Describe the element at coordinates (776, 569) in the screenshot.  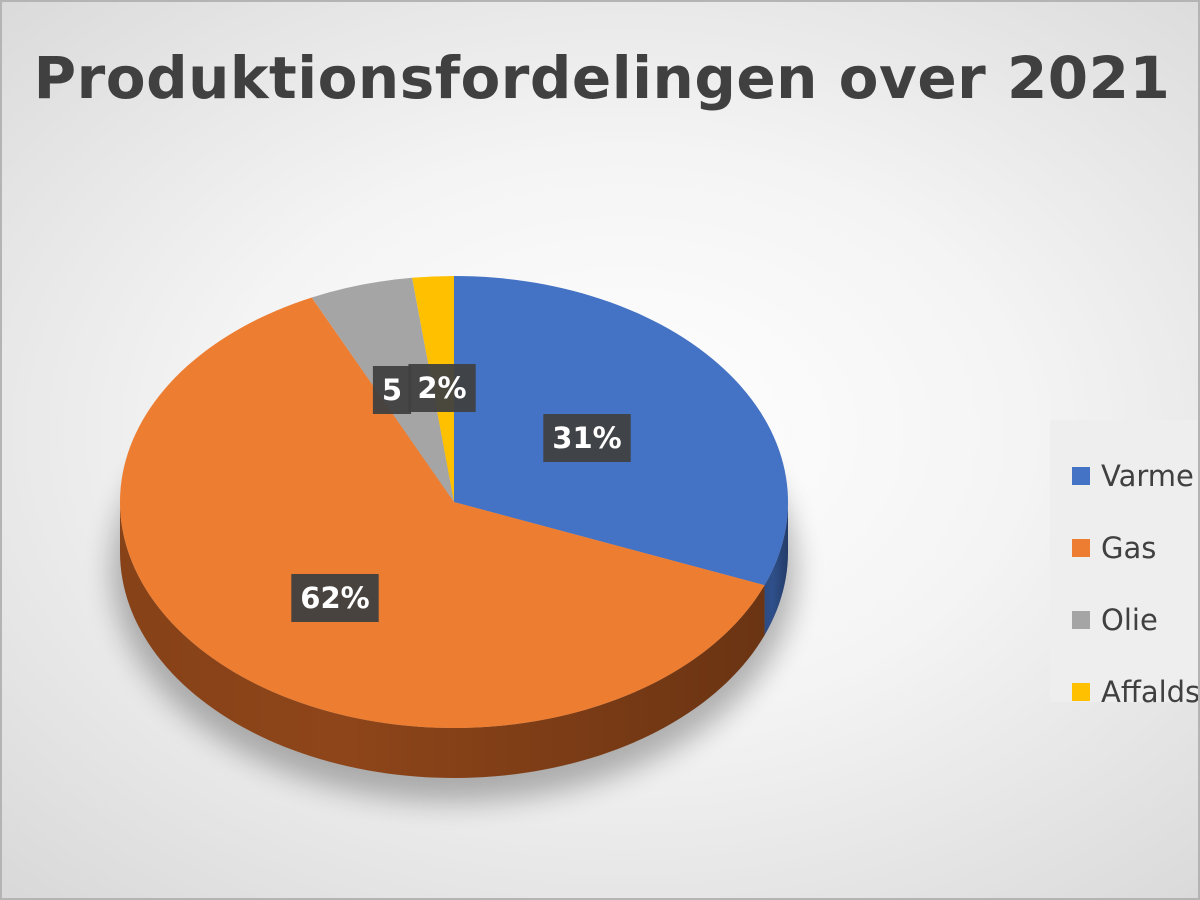
I see `pie-side-shade-varmepumpe` at that location.